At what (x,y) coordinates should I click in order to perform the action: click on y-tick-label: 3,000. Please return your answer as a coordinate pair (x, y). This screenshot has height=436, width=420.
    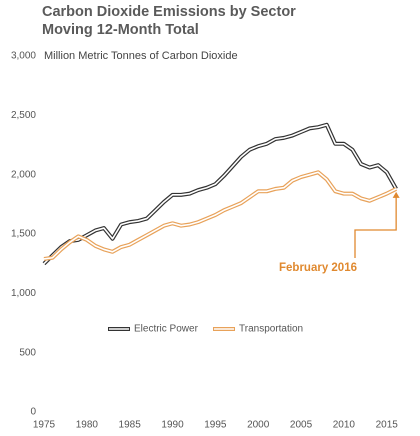
    Looking at the image, I should click on (23, 56).